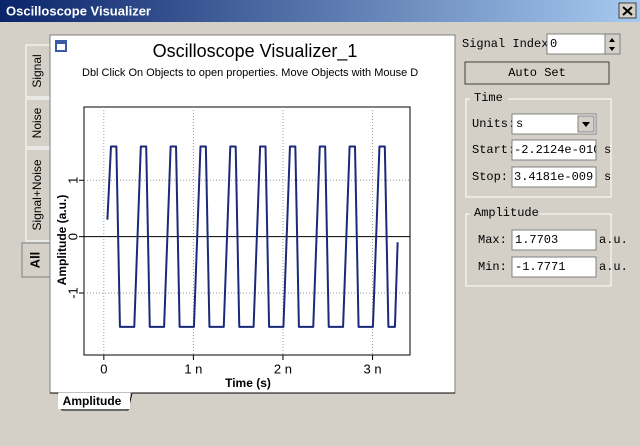 The height and width of the screenshot is (446, 640). What do you see at coordinates (553, 44) in the screenshot?
I see `input-value: 0` at bounding box center [553, 44].